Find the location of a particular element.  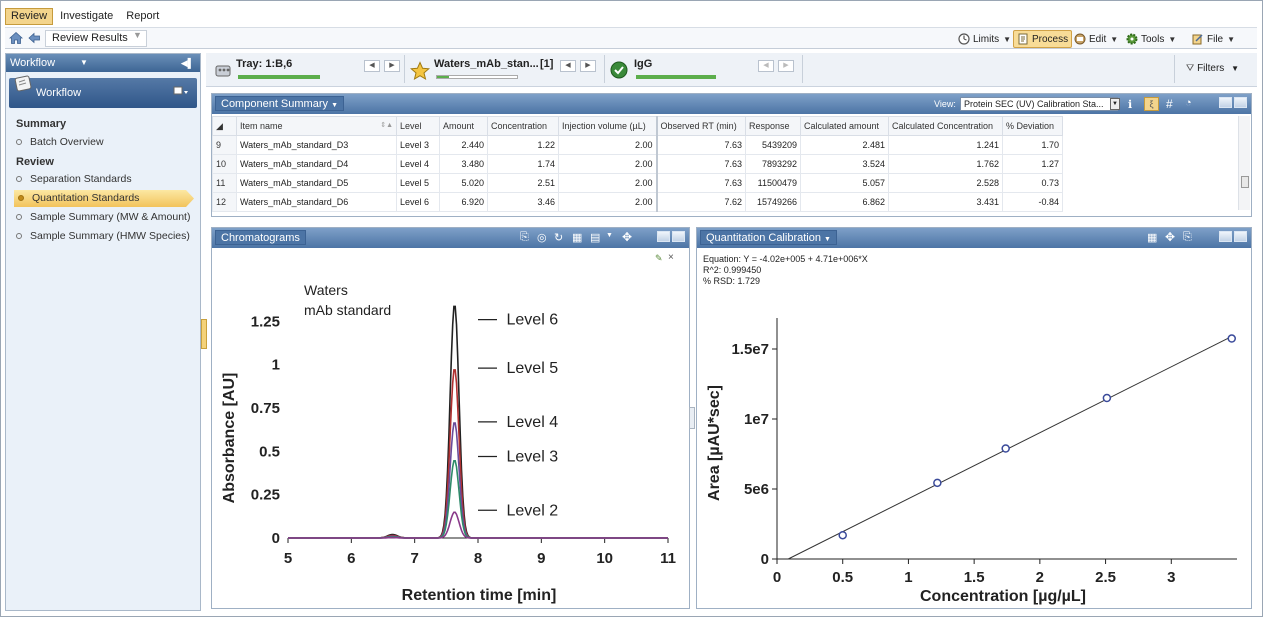

level-label: Level 5 is located at coordinates (533, 368).